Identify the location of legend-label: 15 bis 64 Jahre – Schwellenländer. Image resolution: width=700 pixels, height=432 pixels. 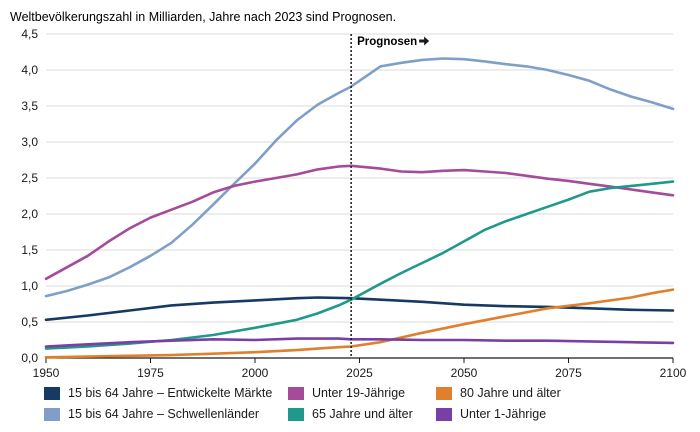
(164, 414).